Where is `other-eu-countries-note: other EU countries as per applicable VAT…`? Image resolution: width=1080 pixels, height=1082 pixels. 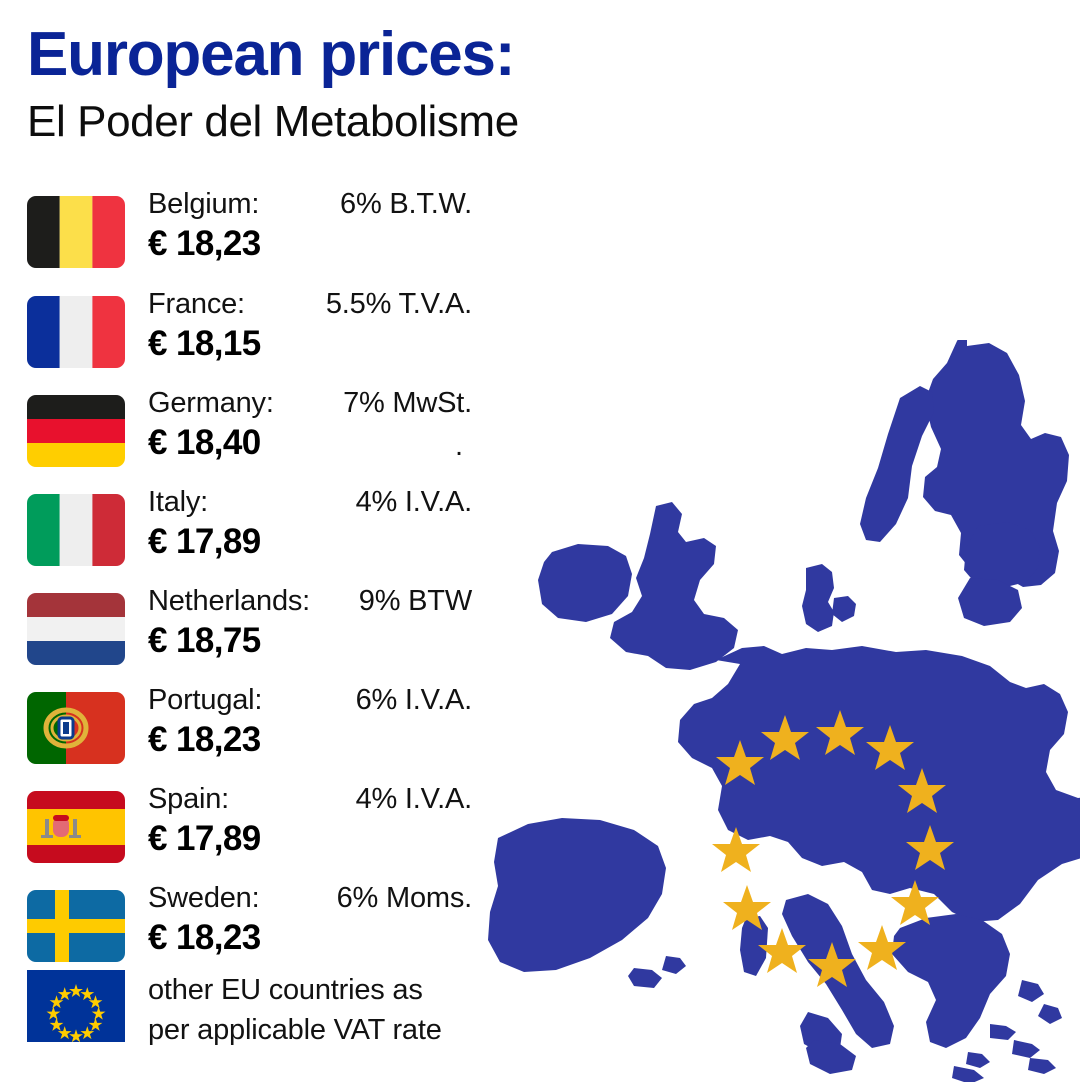 other-eu-countries-note: other EU countries as per applicable VAT… is located at coordinates (250, 1014).